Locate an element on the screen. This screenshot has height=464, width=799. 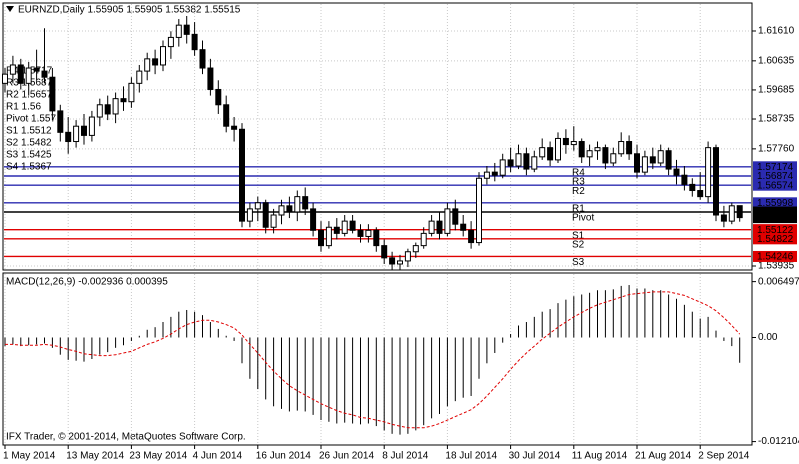
pivot-level-name: R4 is located at coordinates (578, 172).